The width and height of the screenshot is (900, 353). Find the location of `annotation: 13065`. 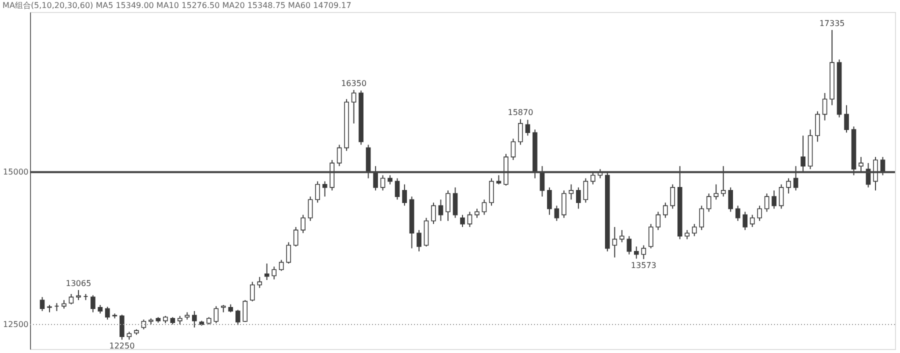

annotation: 13065 is located at coordinates (79, 283).